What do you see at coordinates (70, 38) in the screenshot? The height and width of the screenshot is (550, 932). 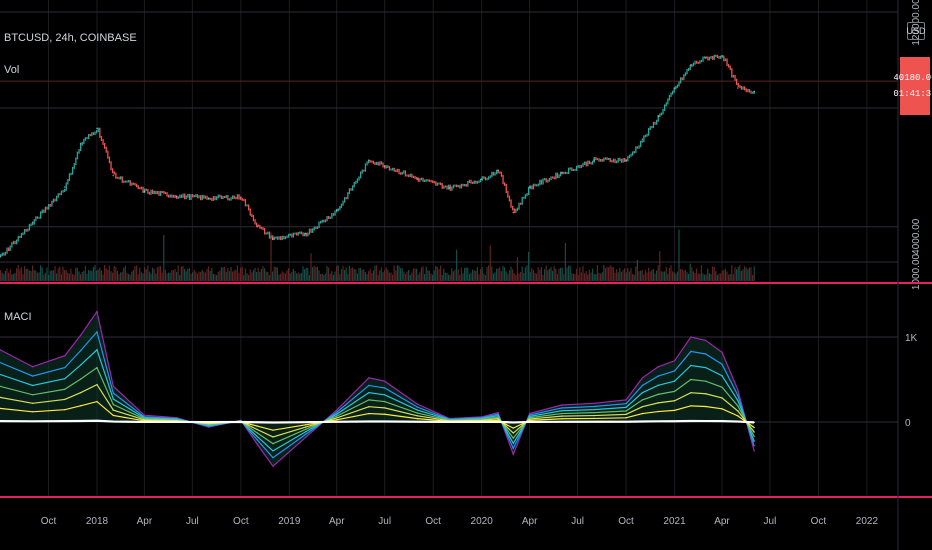 I see `symbol-title: BTCUSD, 24h, COINBASE` at bounding box center [70, 38].